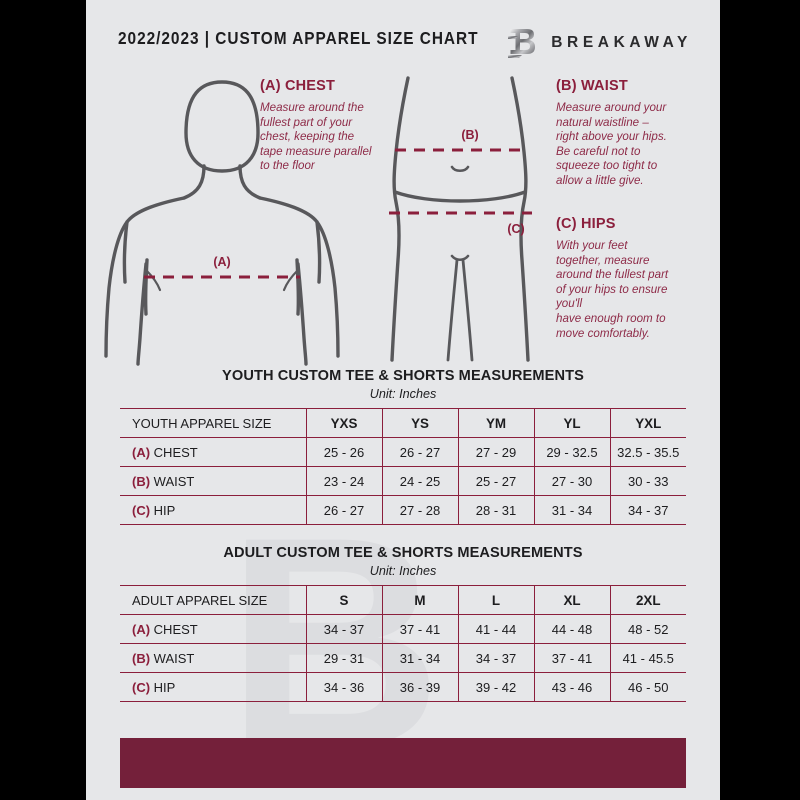  Describe the element at coordinates (495, 658) in the screenshot. I see `cell-adult-waist-l: 34 - 37` at that location.